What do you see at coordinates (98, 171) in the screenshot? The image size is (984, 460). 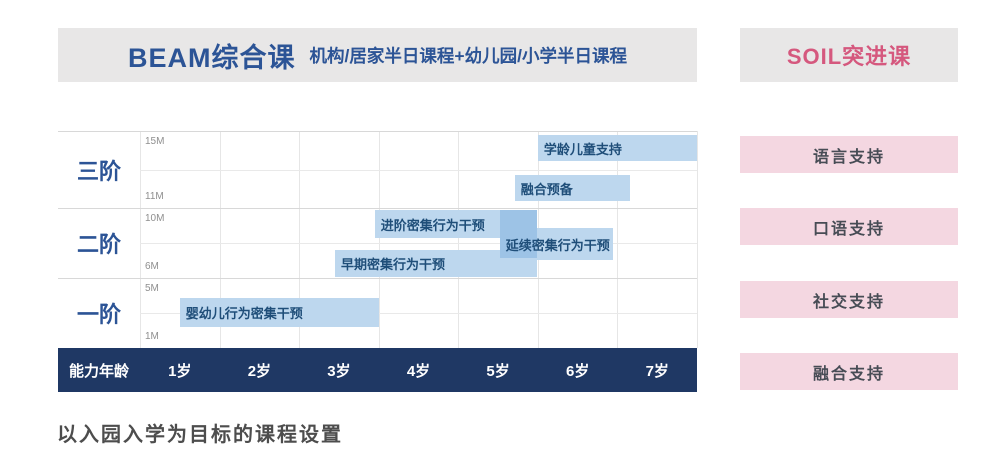 I see `stage-label: 三阶` at bounding box center [98, 171].